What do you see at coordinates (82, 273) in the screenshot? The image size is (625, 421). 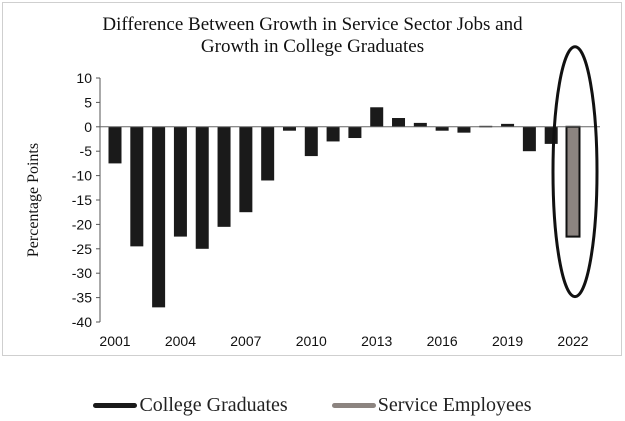 I see `y-tick-label: -30` at bounding box center [82, 273].